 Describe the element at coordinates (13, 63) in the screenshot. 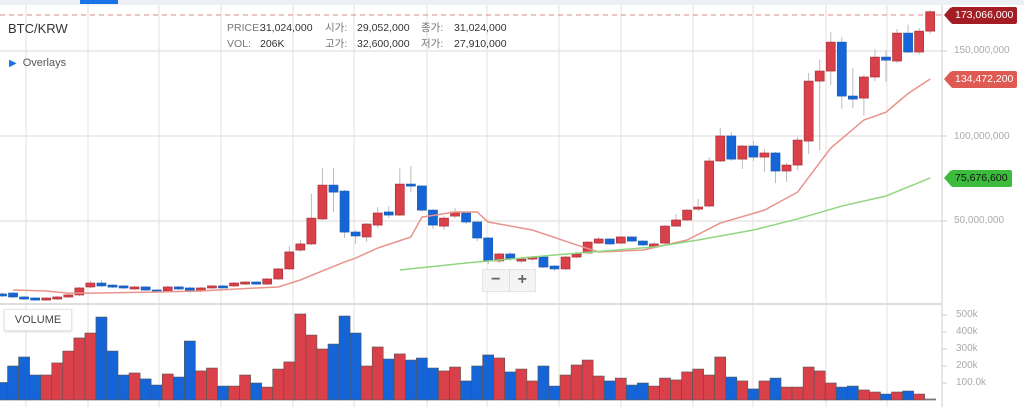

I see `triangle-right-icon: ▶` at that location.